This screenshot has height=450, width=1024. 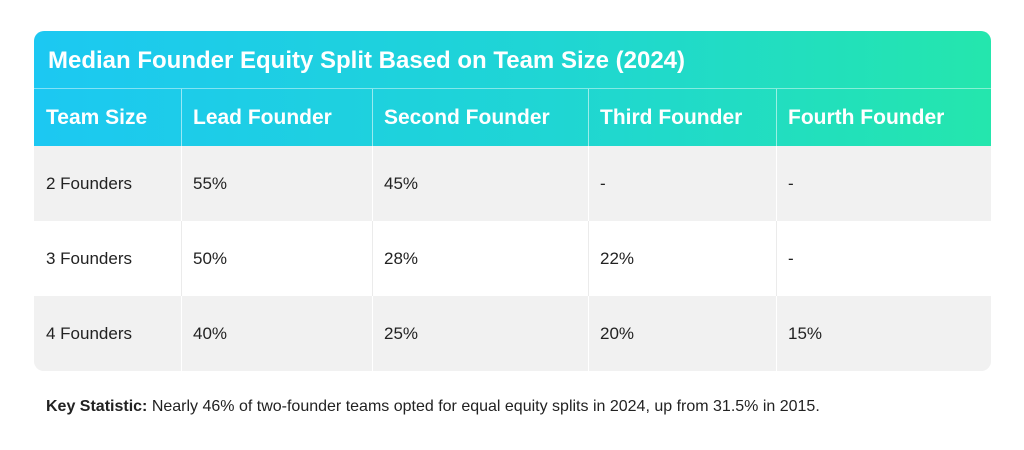 What do you see at coordinates (210, 333) in the screenshot?
I see `cell-lead-founder: 40%` at bounding box center [210, 333].